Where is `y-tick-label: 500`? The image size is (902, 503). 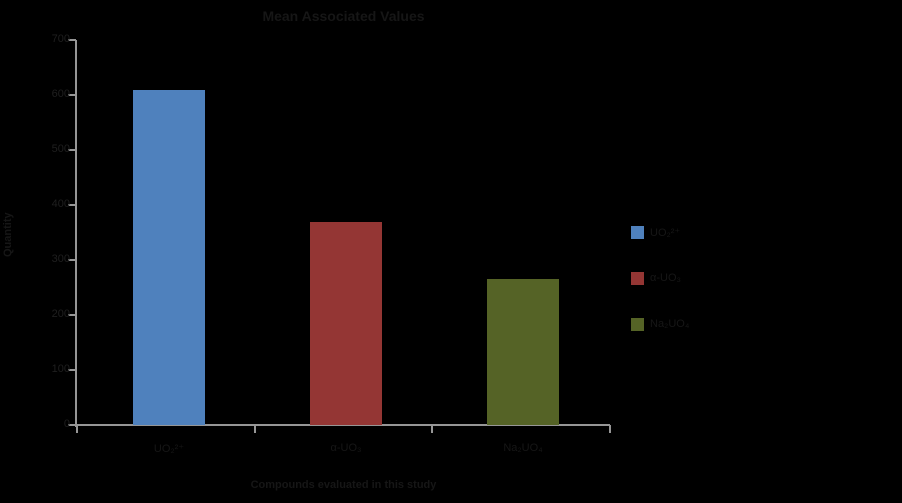
y-tick-label: 500 is located at coordinates (60, 149).